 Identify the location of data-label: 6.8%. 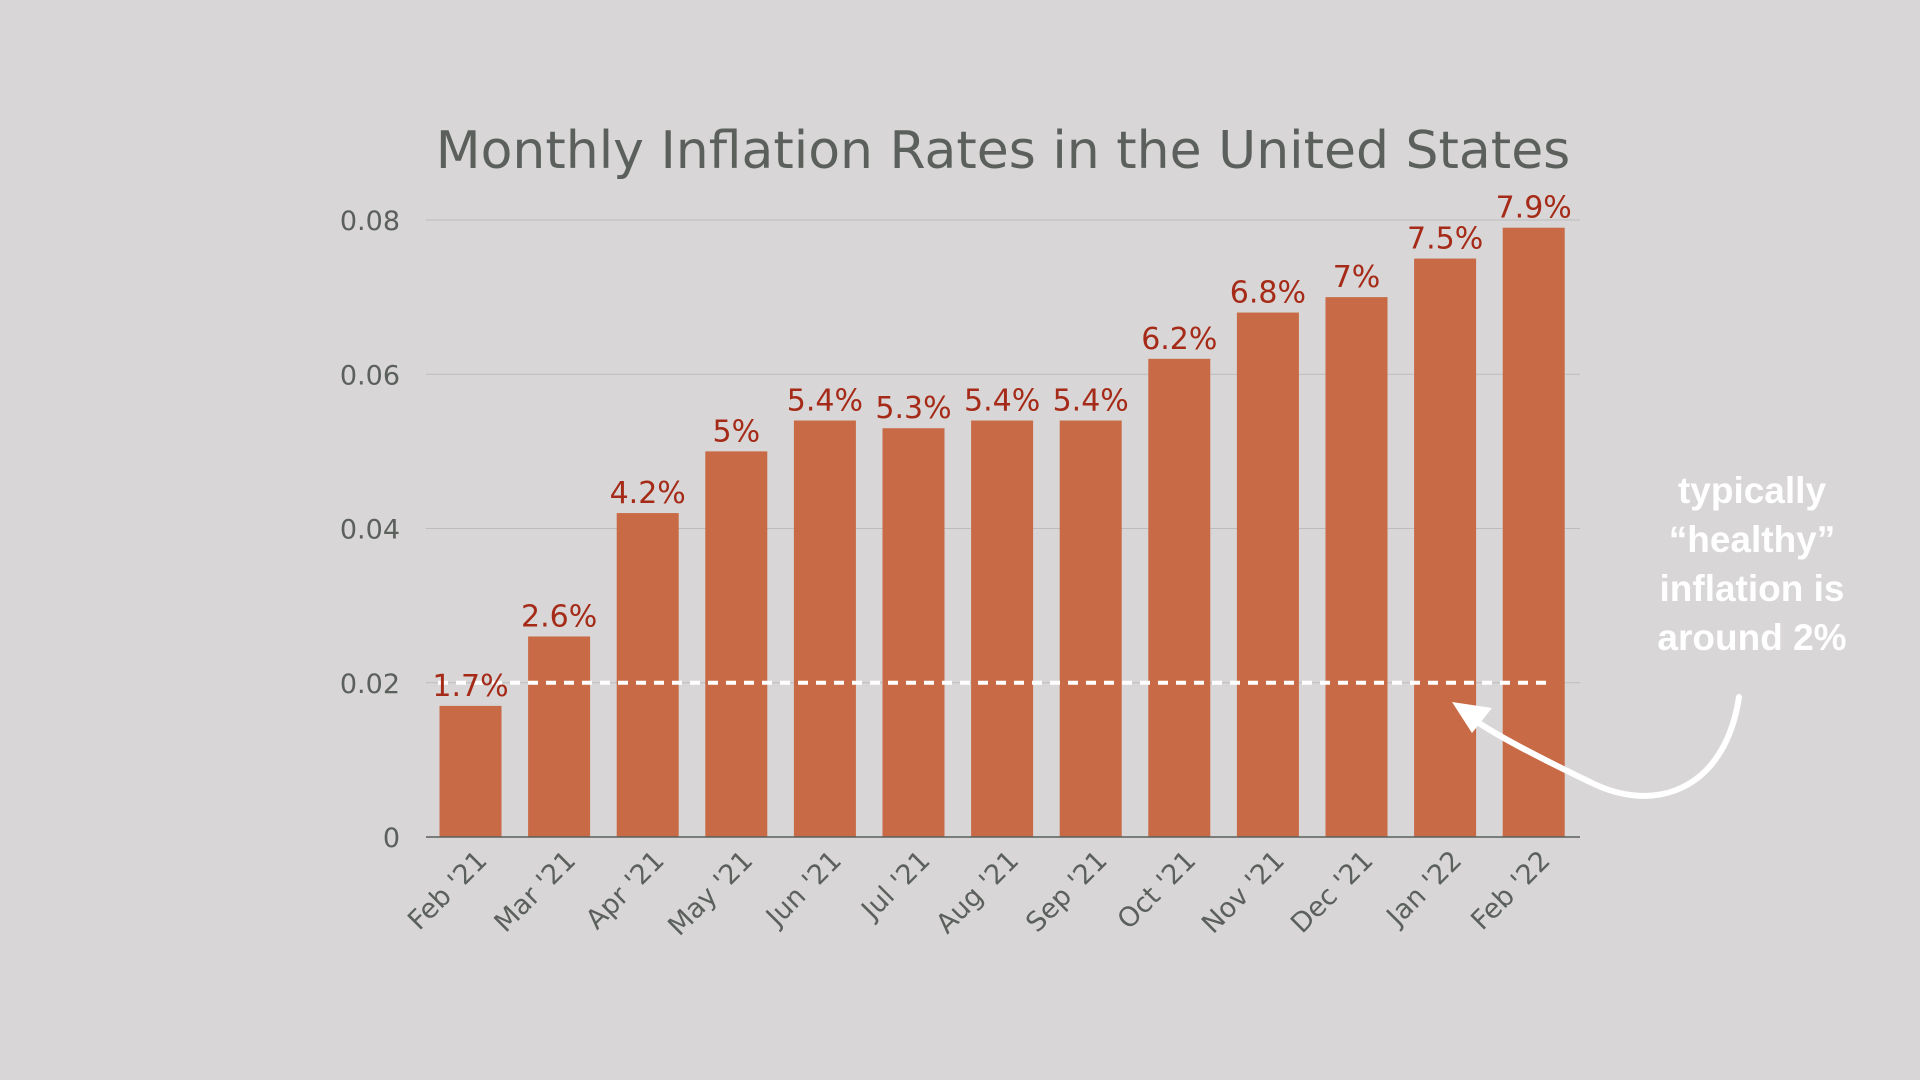
(1268, 293).